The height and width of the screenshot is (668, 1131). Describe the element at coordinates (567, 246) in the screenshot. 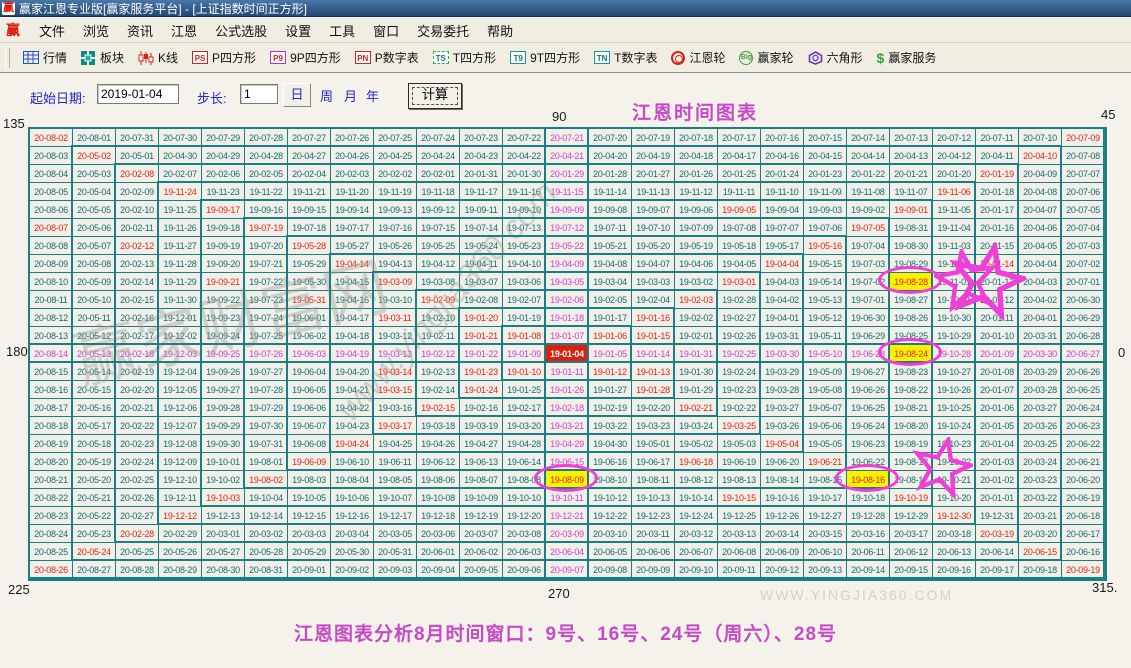

I see `grid-cell: 19-05-22` at that location.